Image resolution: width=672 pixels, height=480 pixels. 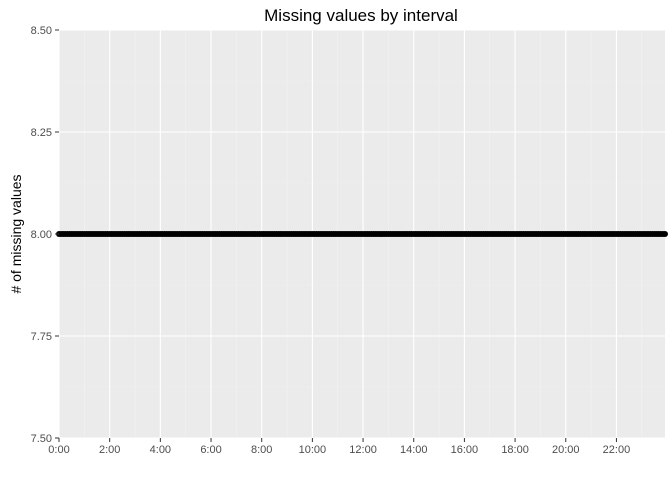 I want to click on data-point, so click(x=665, y=234).